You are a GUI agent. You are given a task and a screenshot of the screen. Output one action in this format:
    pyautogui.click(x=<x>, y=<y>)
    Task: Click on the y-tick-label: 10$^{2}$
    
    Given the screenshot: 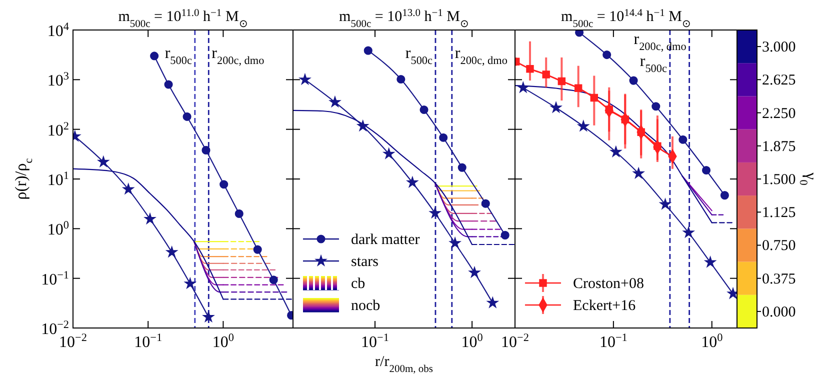 What is the action you would take?
    pyautogui.click(x=58, y=130)
    